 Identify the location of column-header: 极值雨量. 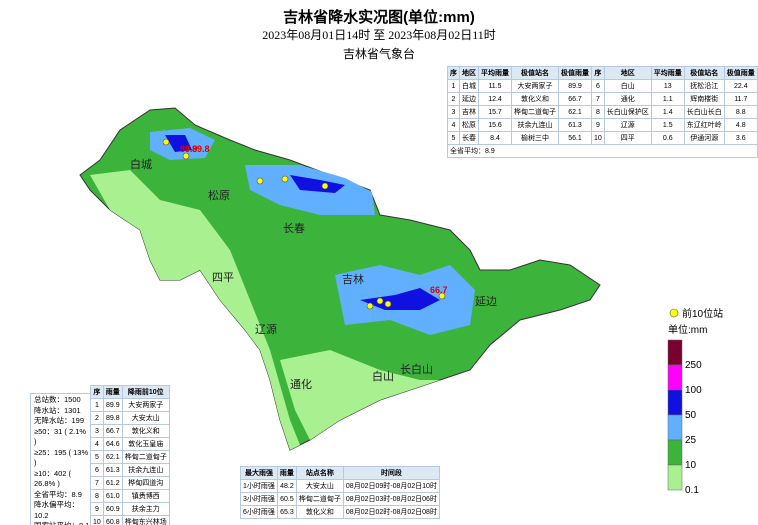
(740, 73).